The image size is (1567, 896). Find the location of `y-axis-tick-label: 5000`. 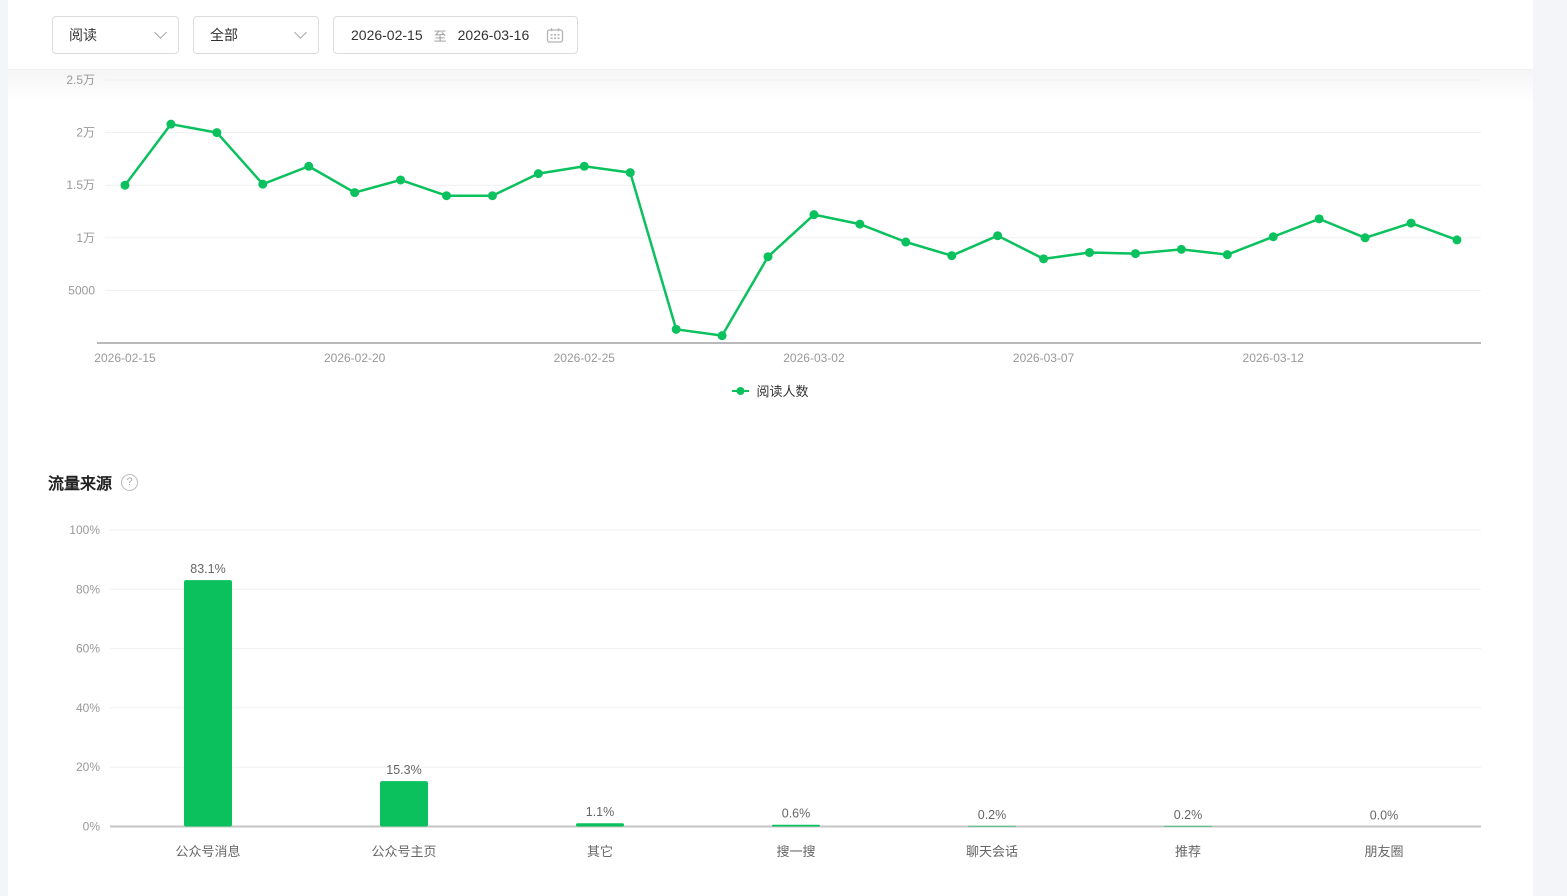

y-axis-tick-label: 5000 is located at coordinates (81, 290).